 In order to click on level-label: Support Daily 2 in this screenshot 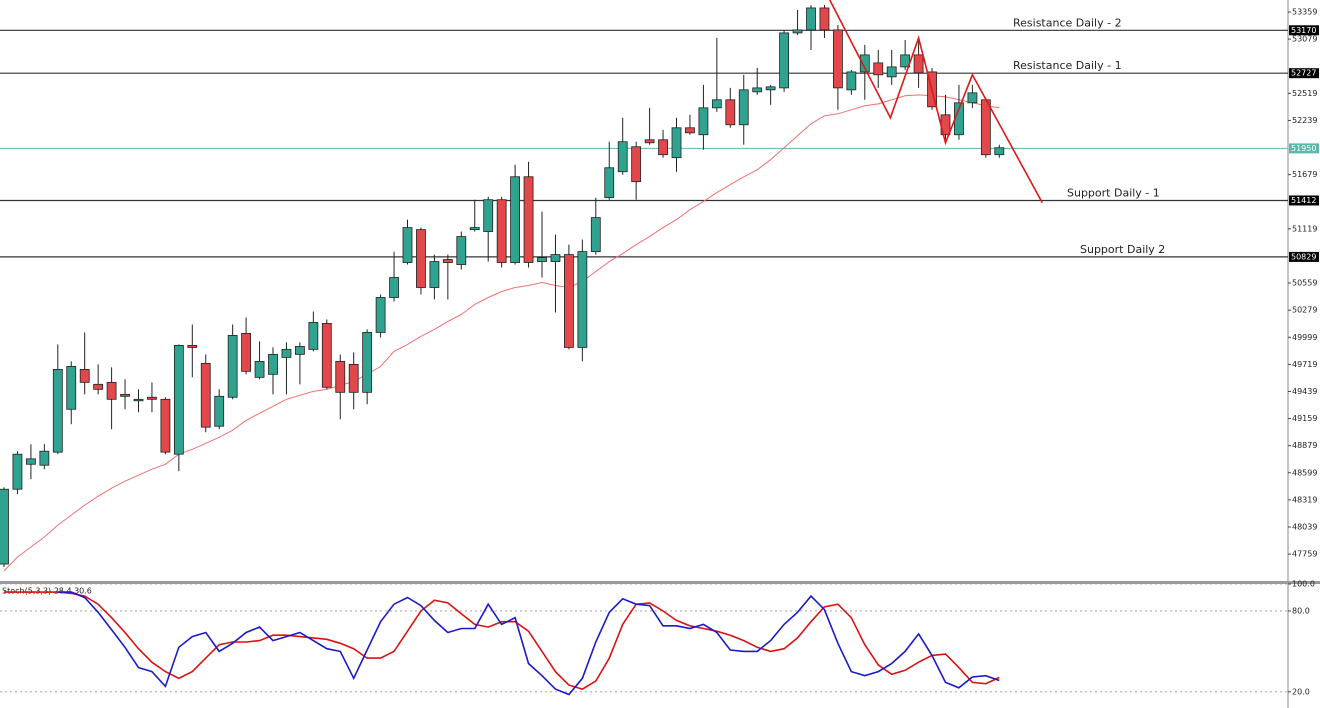, I will do `click(1122, 249)`.